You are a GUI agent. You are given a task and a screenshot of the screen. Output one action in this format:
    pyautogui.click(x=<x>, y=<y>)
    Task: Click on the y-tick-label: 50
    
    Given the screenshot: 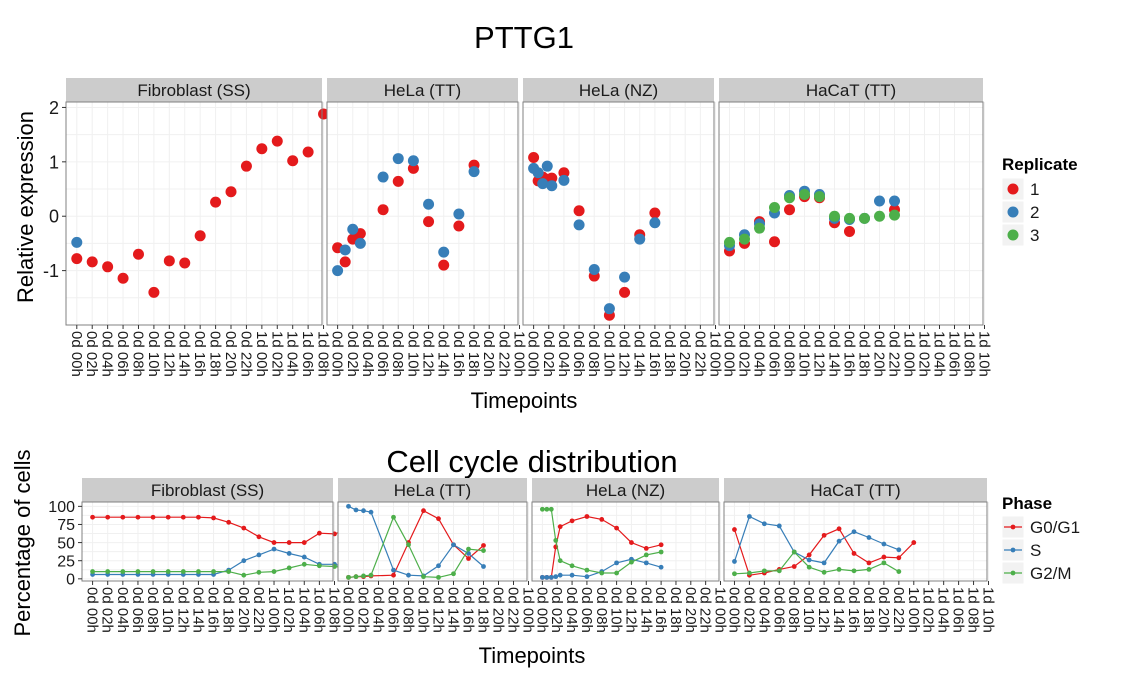 What is the action you would take?
    pyautogui.click(x=66, y=543)
    